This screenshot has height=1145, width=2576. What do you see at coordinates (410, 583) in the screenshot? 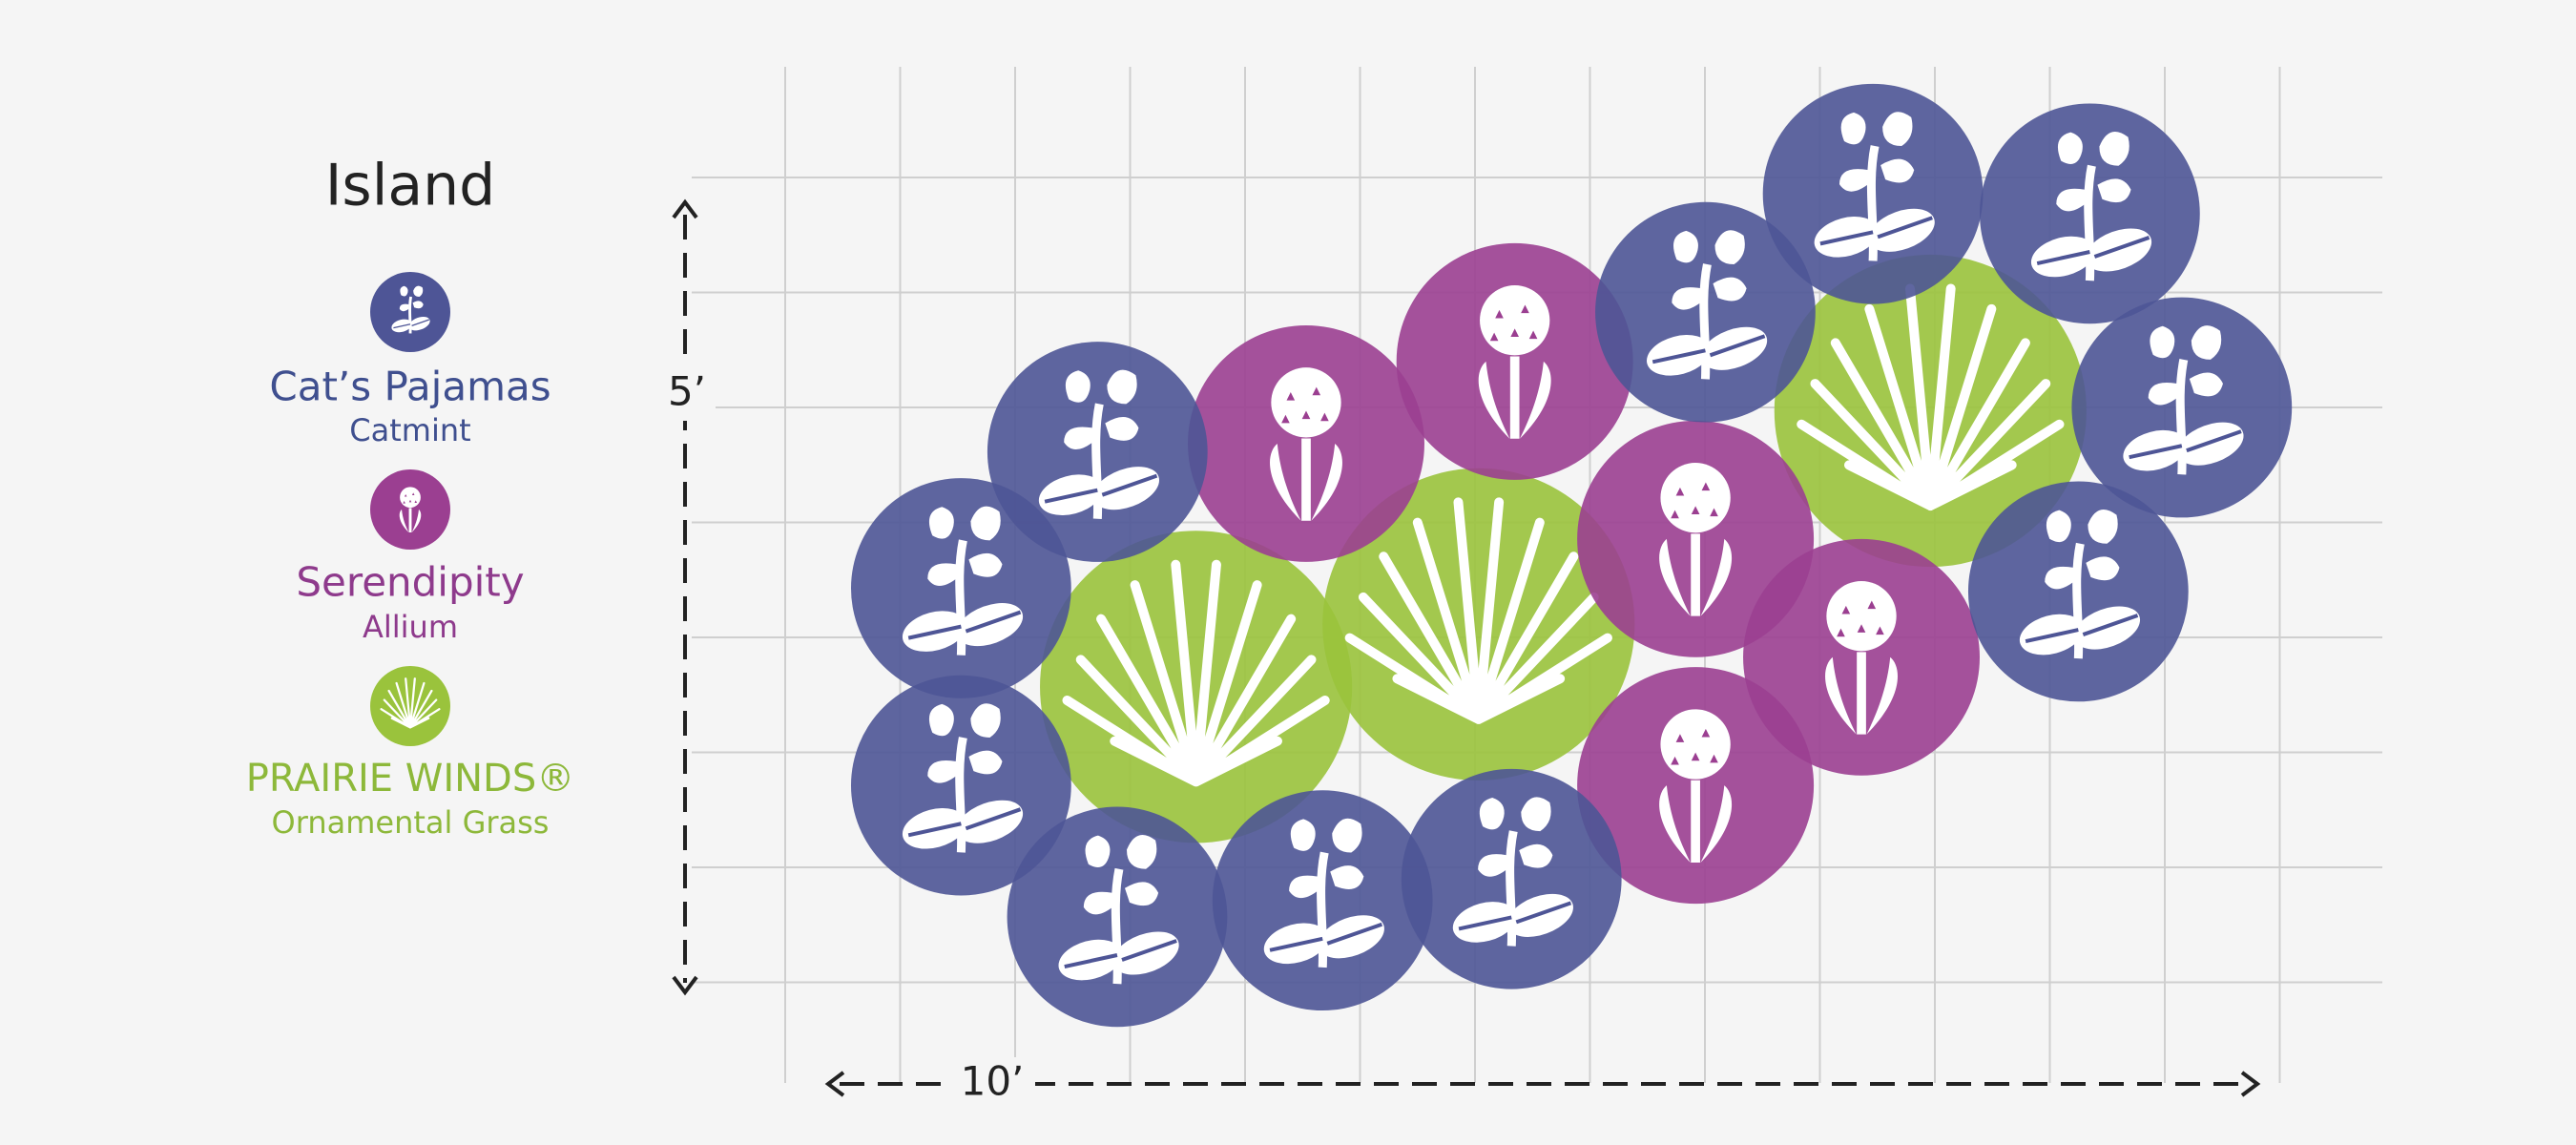
I see `legend-name: Serendipity` at bounding box center [410, 583].